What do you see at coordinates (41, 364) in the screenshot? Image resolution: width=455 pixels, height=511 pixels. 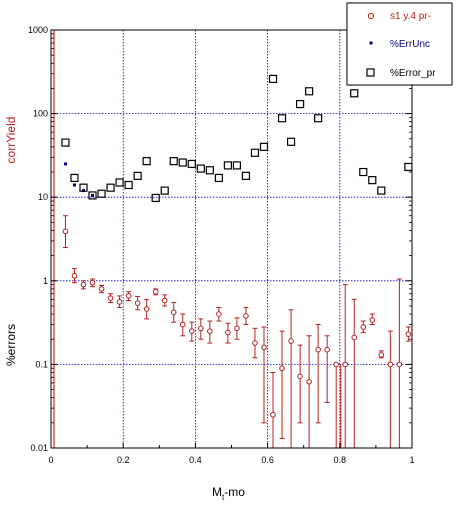 I see `y-tick-label: 0.1` at bounding box center [41, 364].